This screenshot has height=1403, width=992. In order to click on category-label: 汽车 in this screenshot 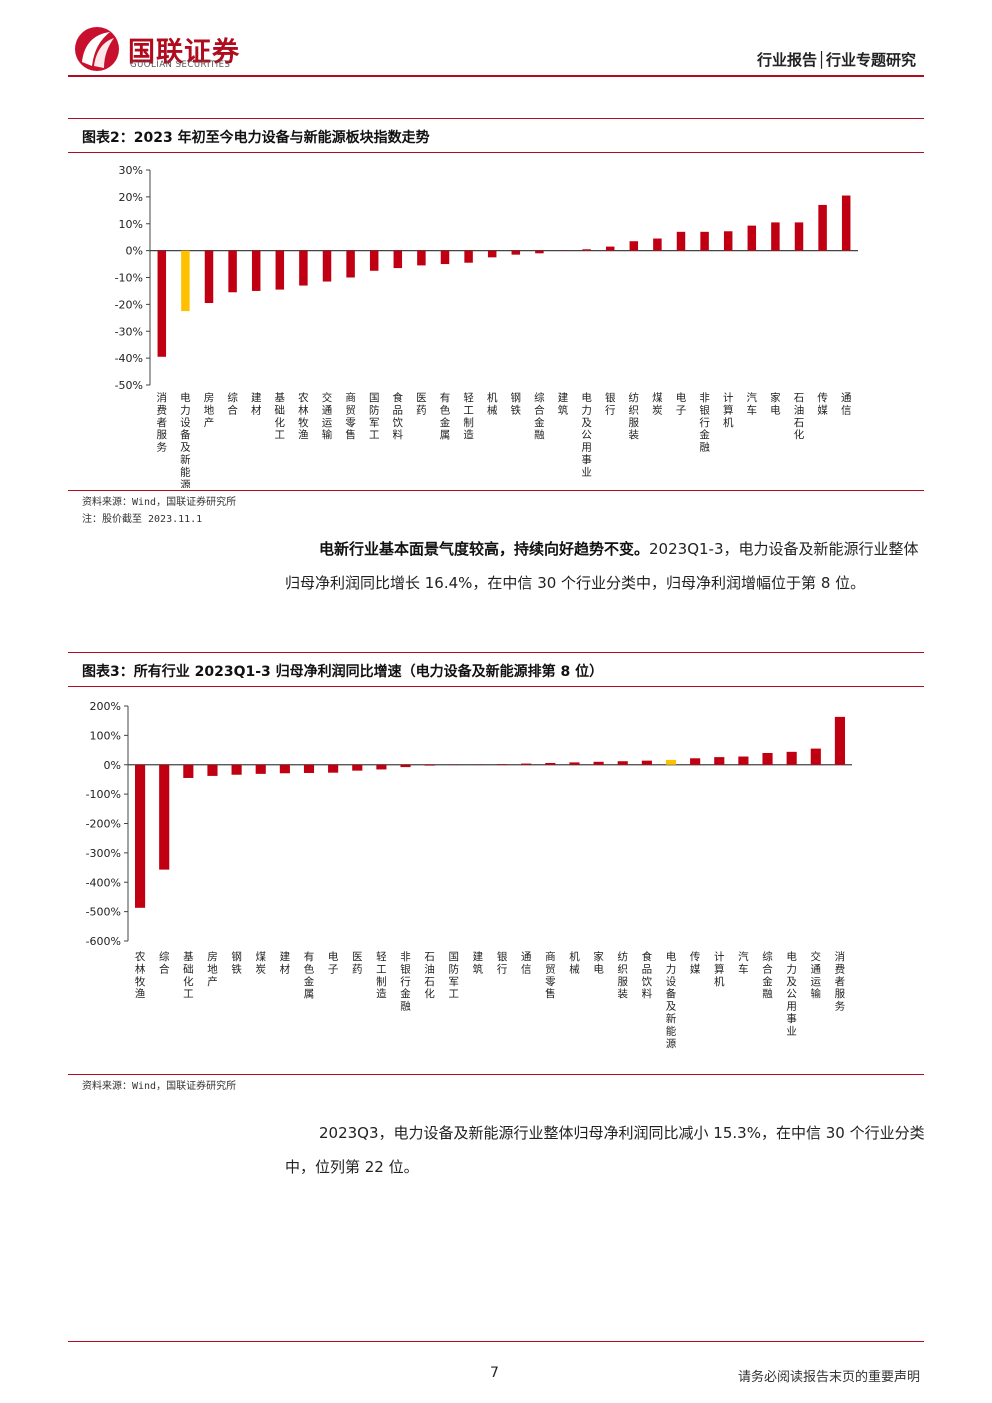, I will do `click(743, 962)`.